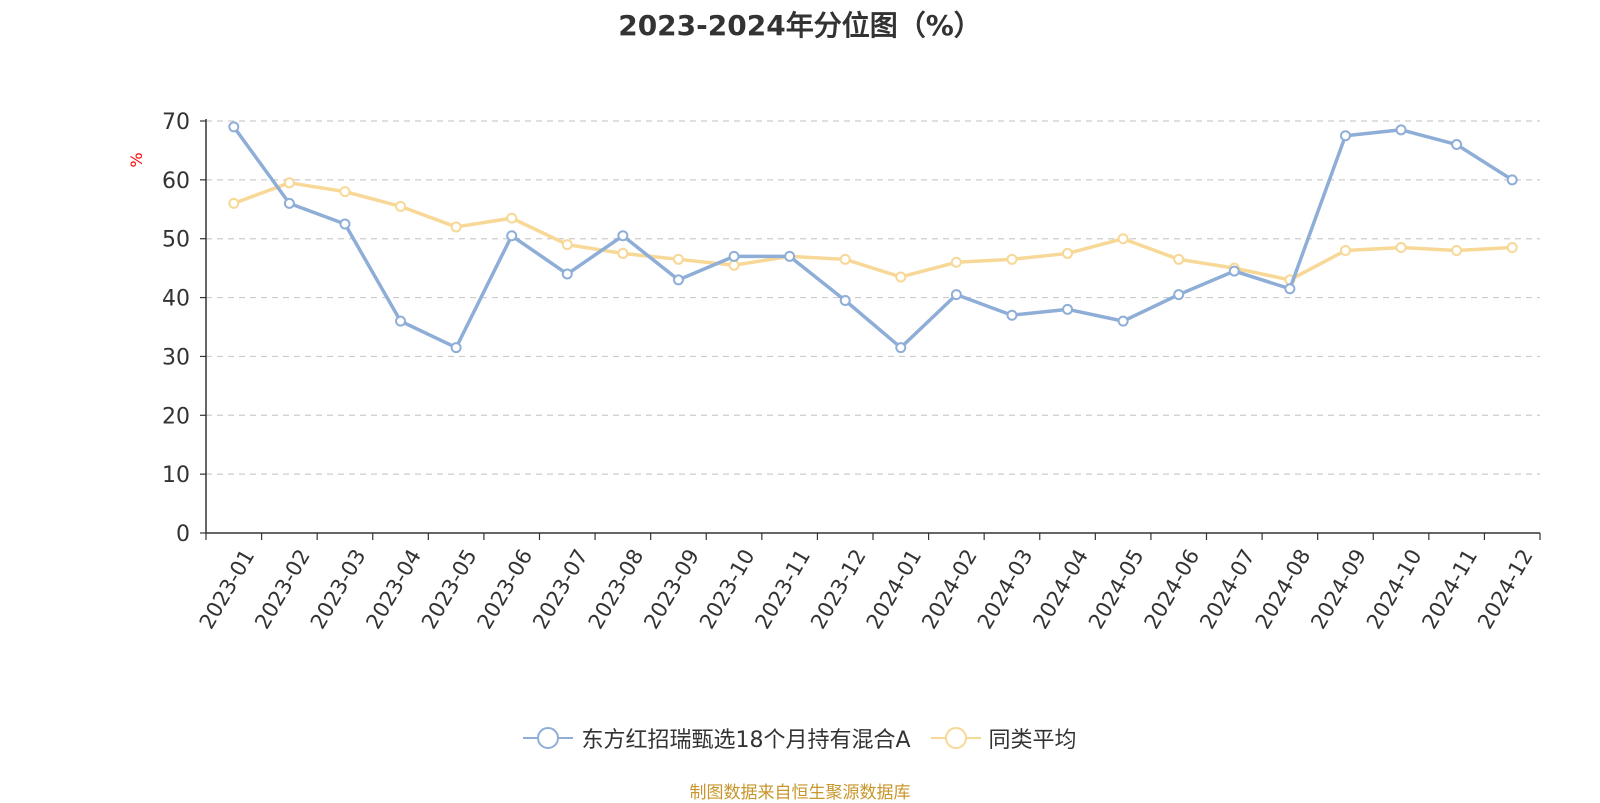 This screenshot has width=1600, height=803. Describe the element at coordinates (800, 793) in the screenshot. I see `data-source-note: 制图数据来自恒生聚源数据库` at that location.